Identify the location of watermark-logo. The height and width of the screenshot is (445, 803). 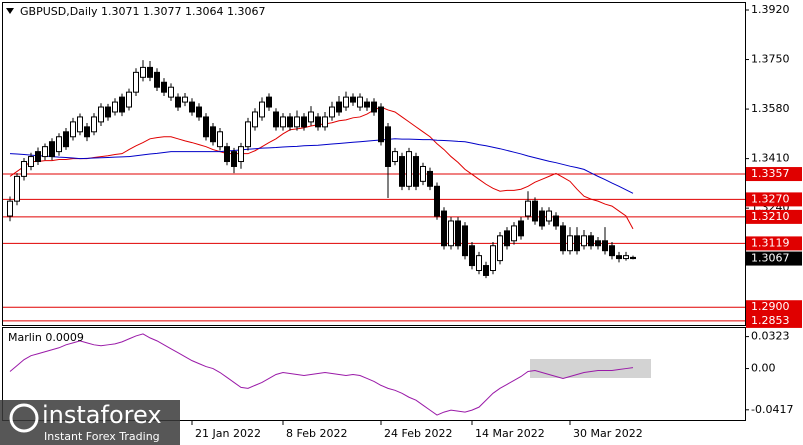
(24, 418).